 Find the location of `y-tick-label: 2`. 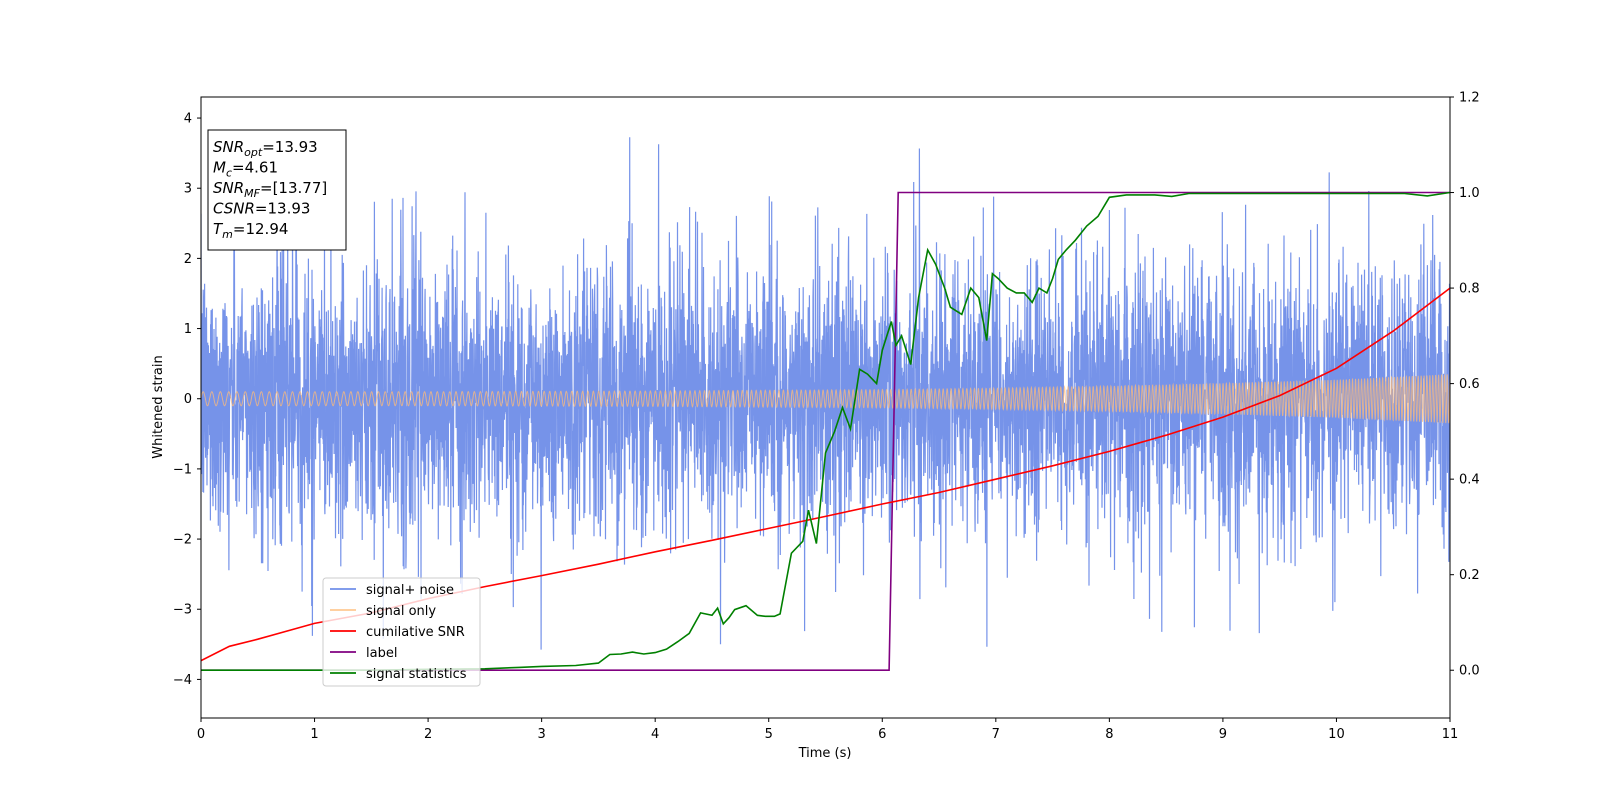

y-tick-label: 2 is located at coordinates (188, 259).